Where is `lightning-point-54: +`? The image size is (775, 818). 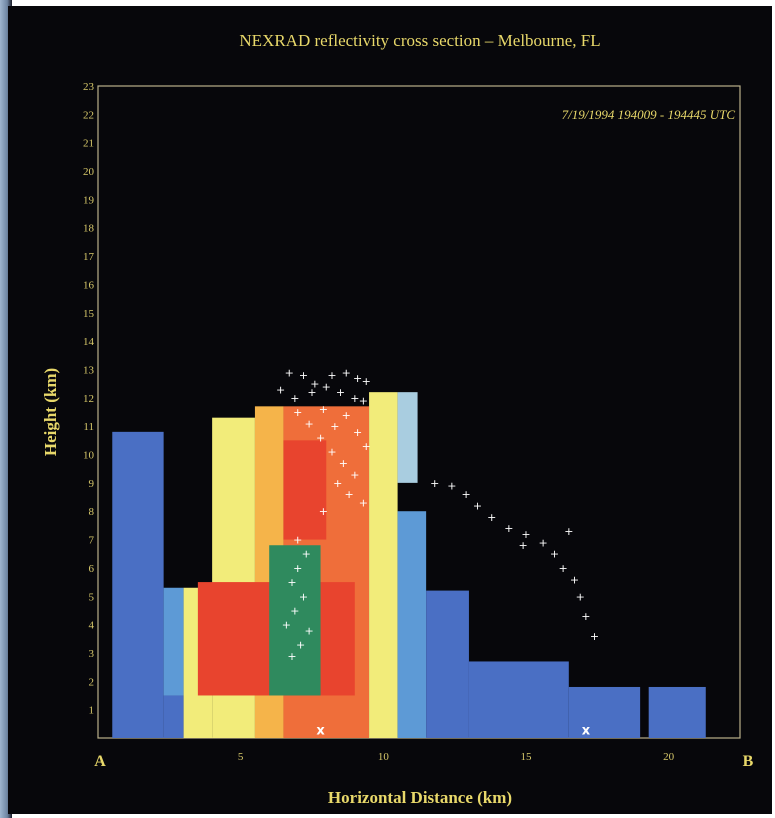
lightning-point-54: + is located at coordinates (523, 545).